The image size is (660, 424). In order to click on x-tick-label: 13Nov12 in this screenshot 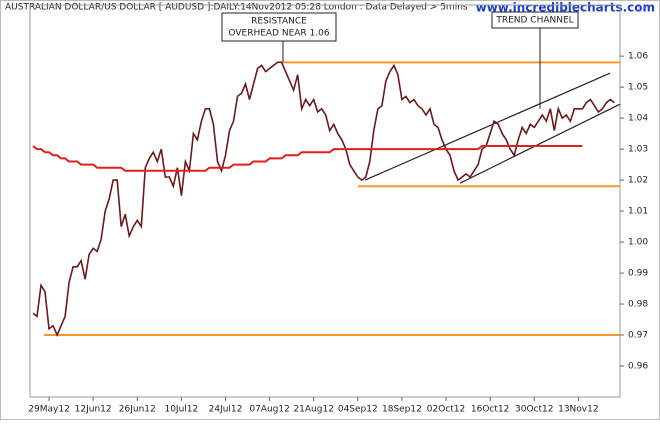, I will do `click(578, 410)`.